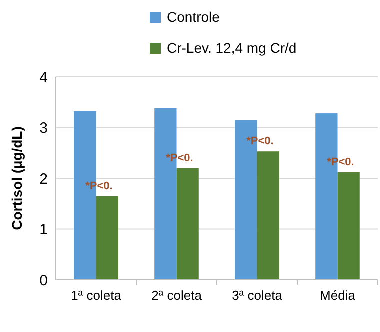  I want to click on x-tick-label: 1ª coleta, so click(96, 295).